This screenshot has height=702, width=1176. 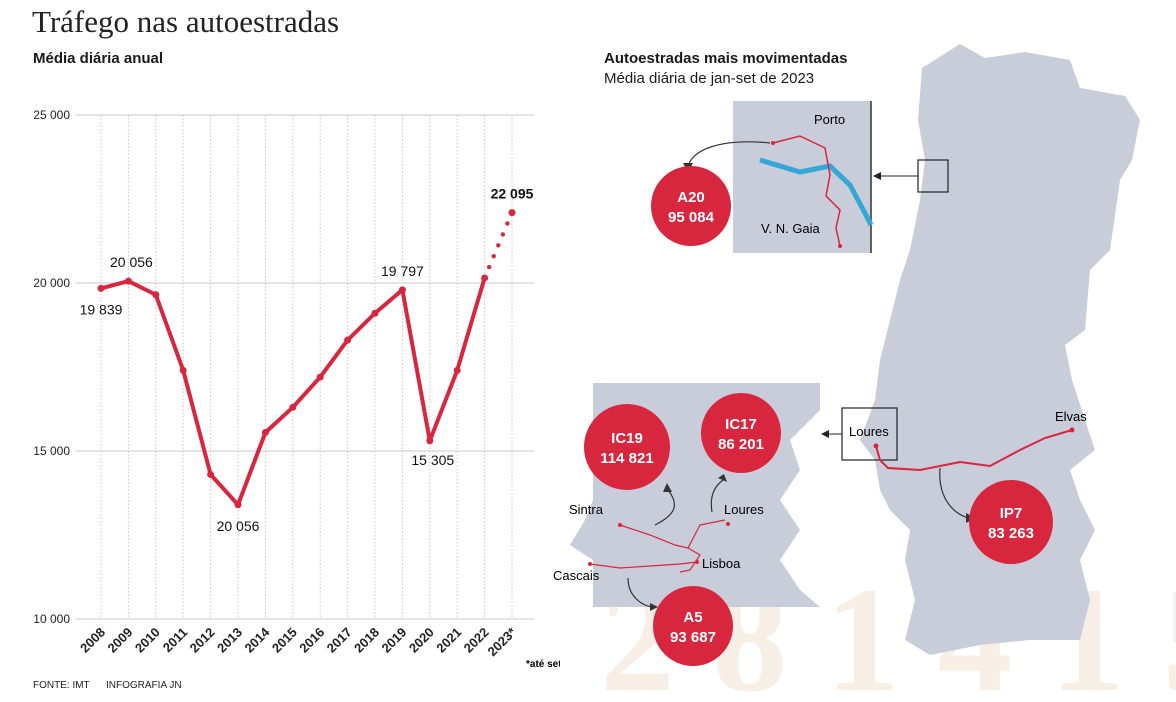 I want to click on badge-a5, so click(x=693, y=626).